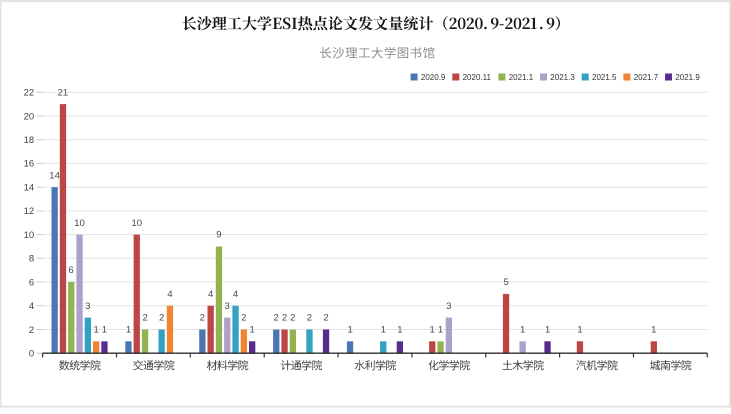 Image resolution: width=731 pixels, height=414 pixels. What do you see at coordinates (505, 282) in the screenshot?
I see `svg-text: 5` at bounding box center [505, 282].